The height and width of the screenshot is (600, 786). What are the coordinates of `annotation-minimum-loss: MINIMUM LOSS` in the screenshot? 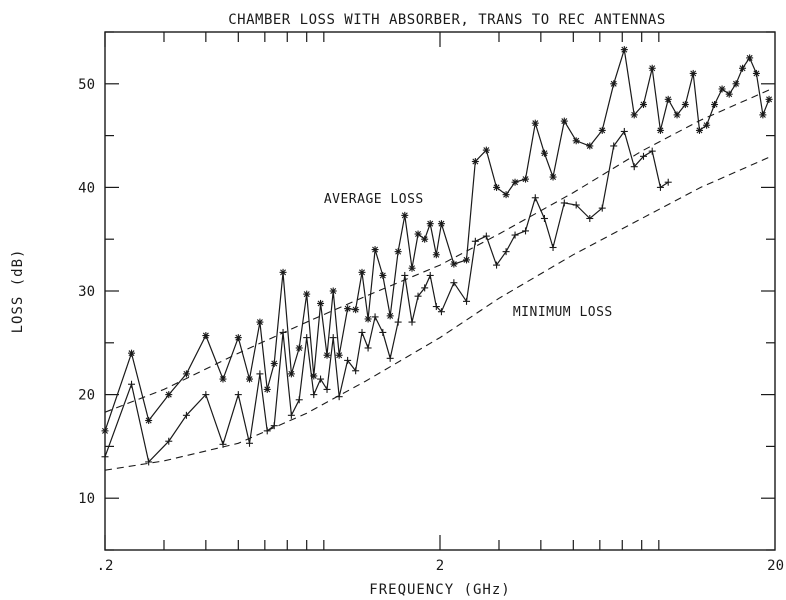 It's located at (563, 312).